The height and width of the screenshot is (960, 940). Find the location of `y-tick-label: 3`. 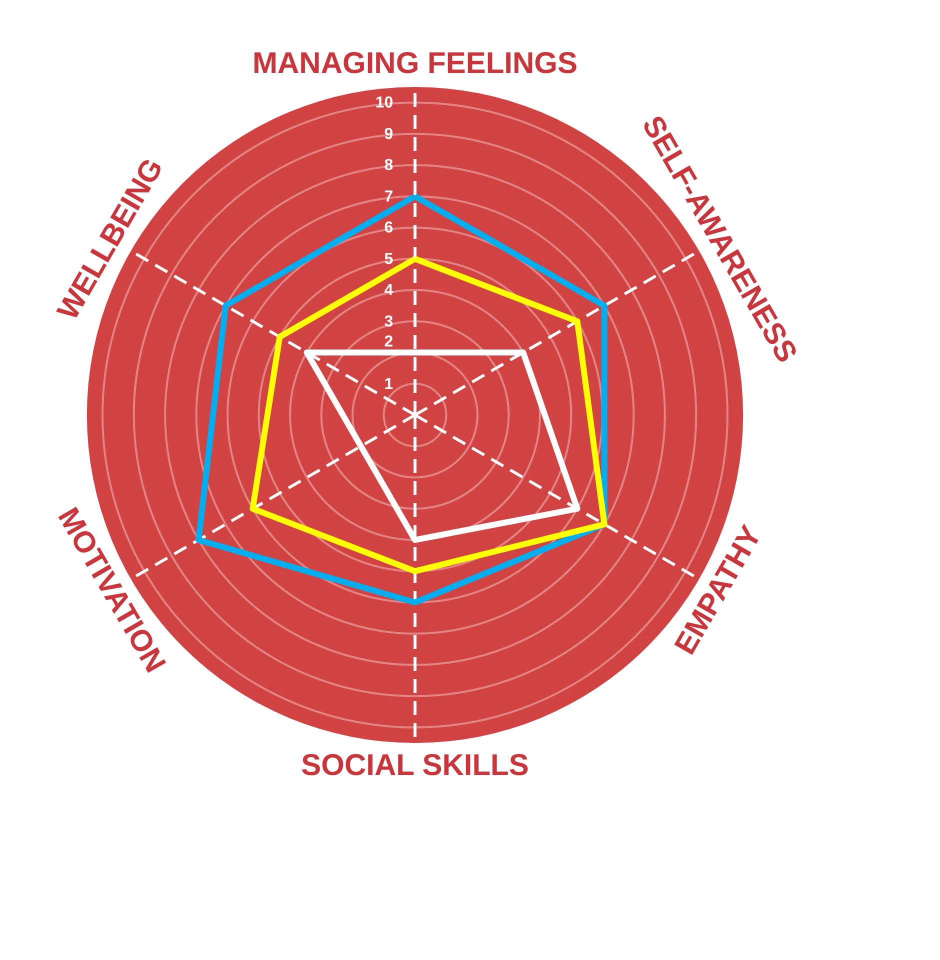

y-tick-label: 3 is located at coordinates (389, 321).